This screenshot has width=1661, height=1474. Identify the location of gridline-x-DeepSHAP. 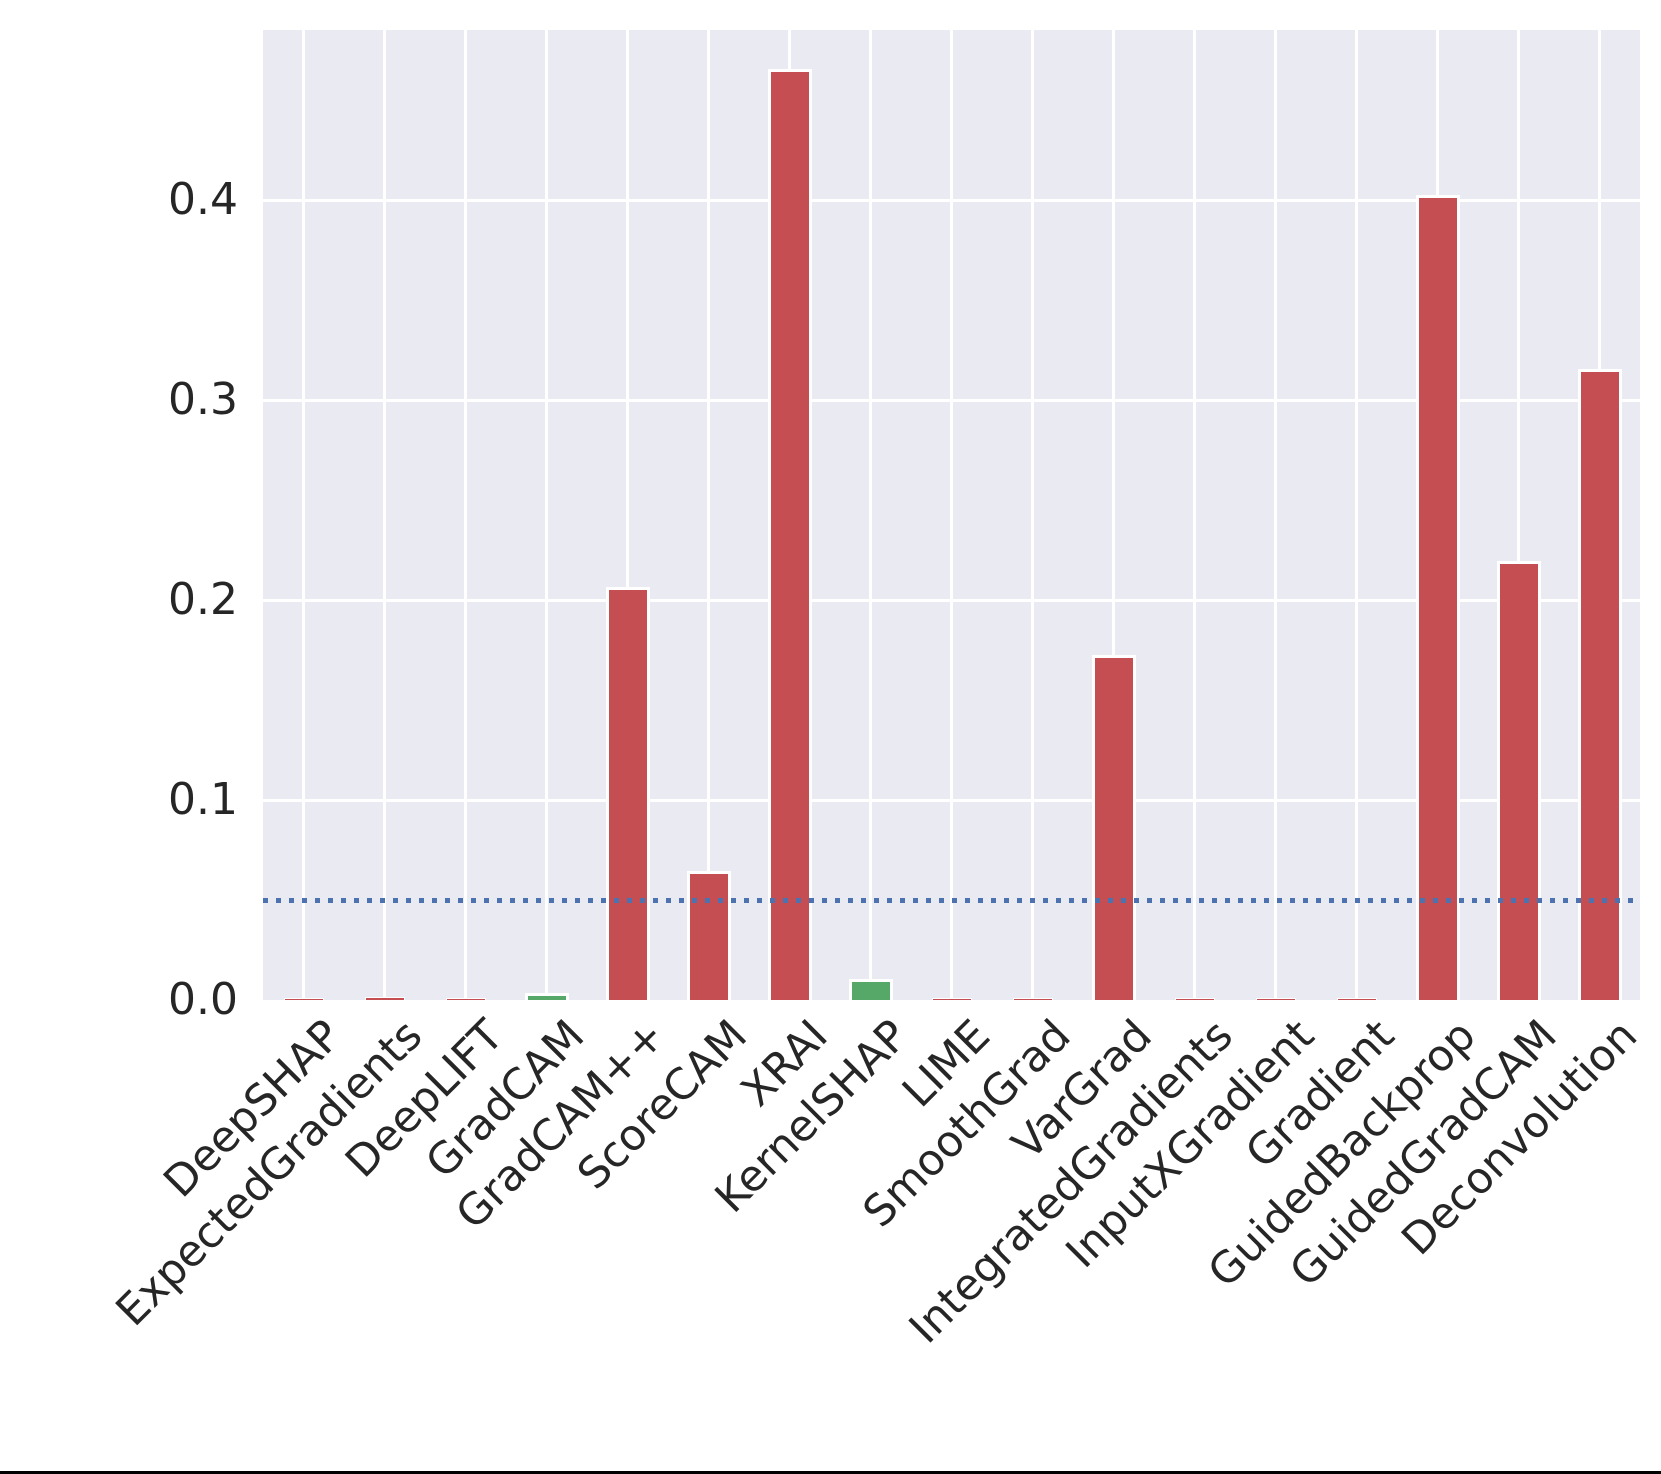
(303, 515).